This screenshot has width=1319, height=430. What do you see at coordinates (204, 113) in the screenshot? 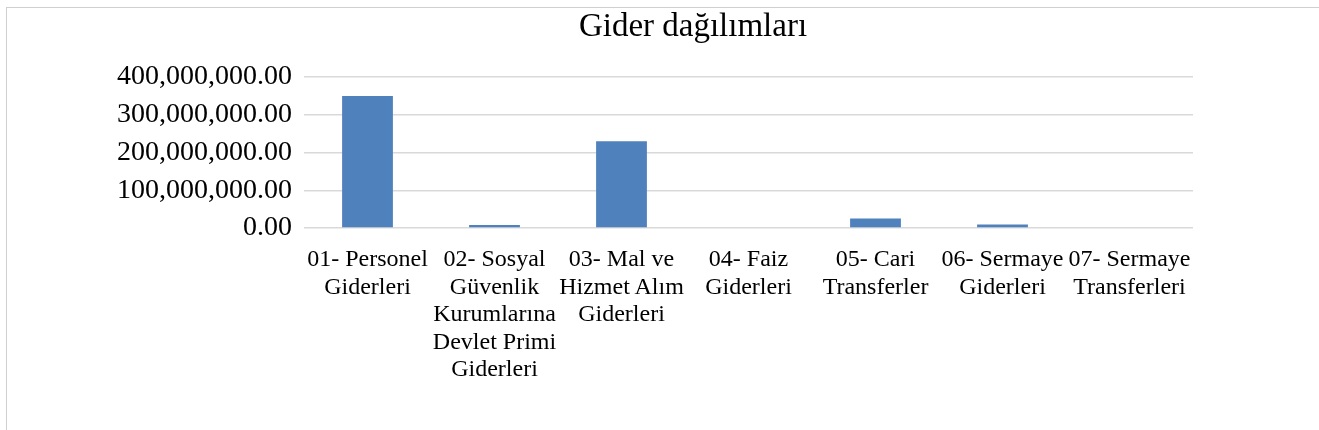
I see `y-tick-label: 300,000,000.00` at bounding box center [204, 113].